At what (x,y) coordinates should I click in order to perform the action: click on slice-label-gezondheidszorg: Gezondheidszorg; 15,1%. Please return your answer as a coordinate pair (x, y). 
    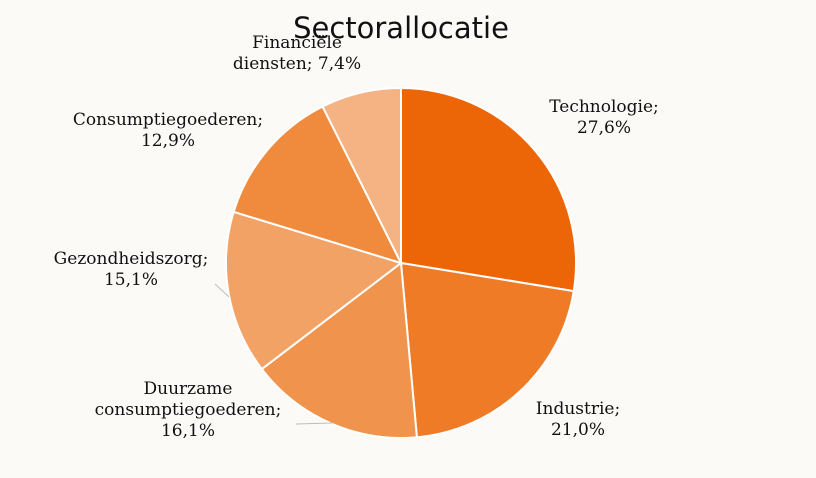
    Looking at the image, I should click on (131, 269).